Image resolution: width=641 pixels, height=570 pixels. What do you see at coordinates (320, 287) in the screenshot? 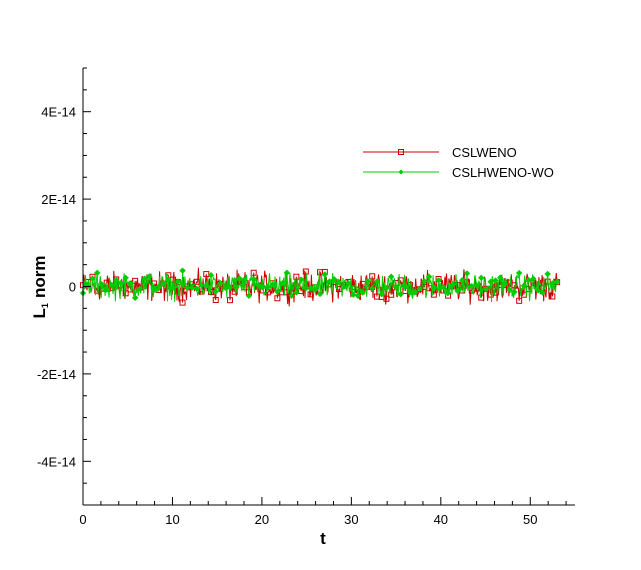
I see `plot-series` at bounding box center [320, 287].